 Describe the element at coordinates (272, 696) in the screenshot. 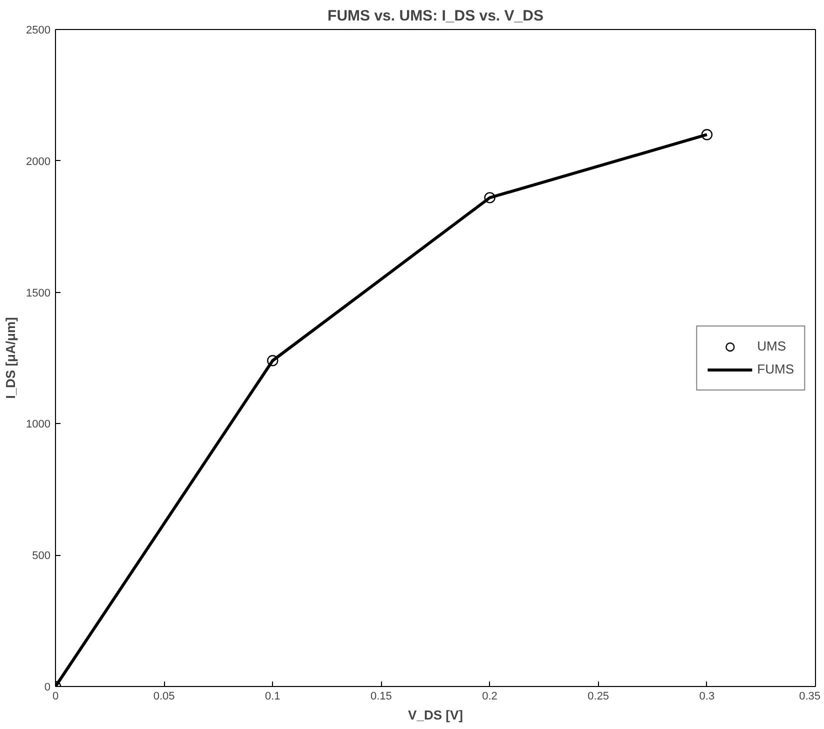

I see `x-tick-label: 0.1` at that location.